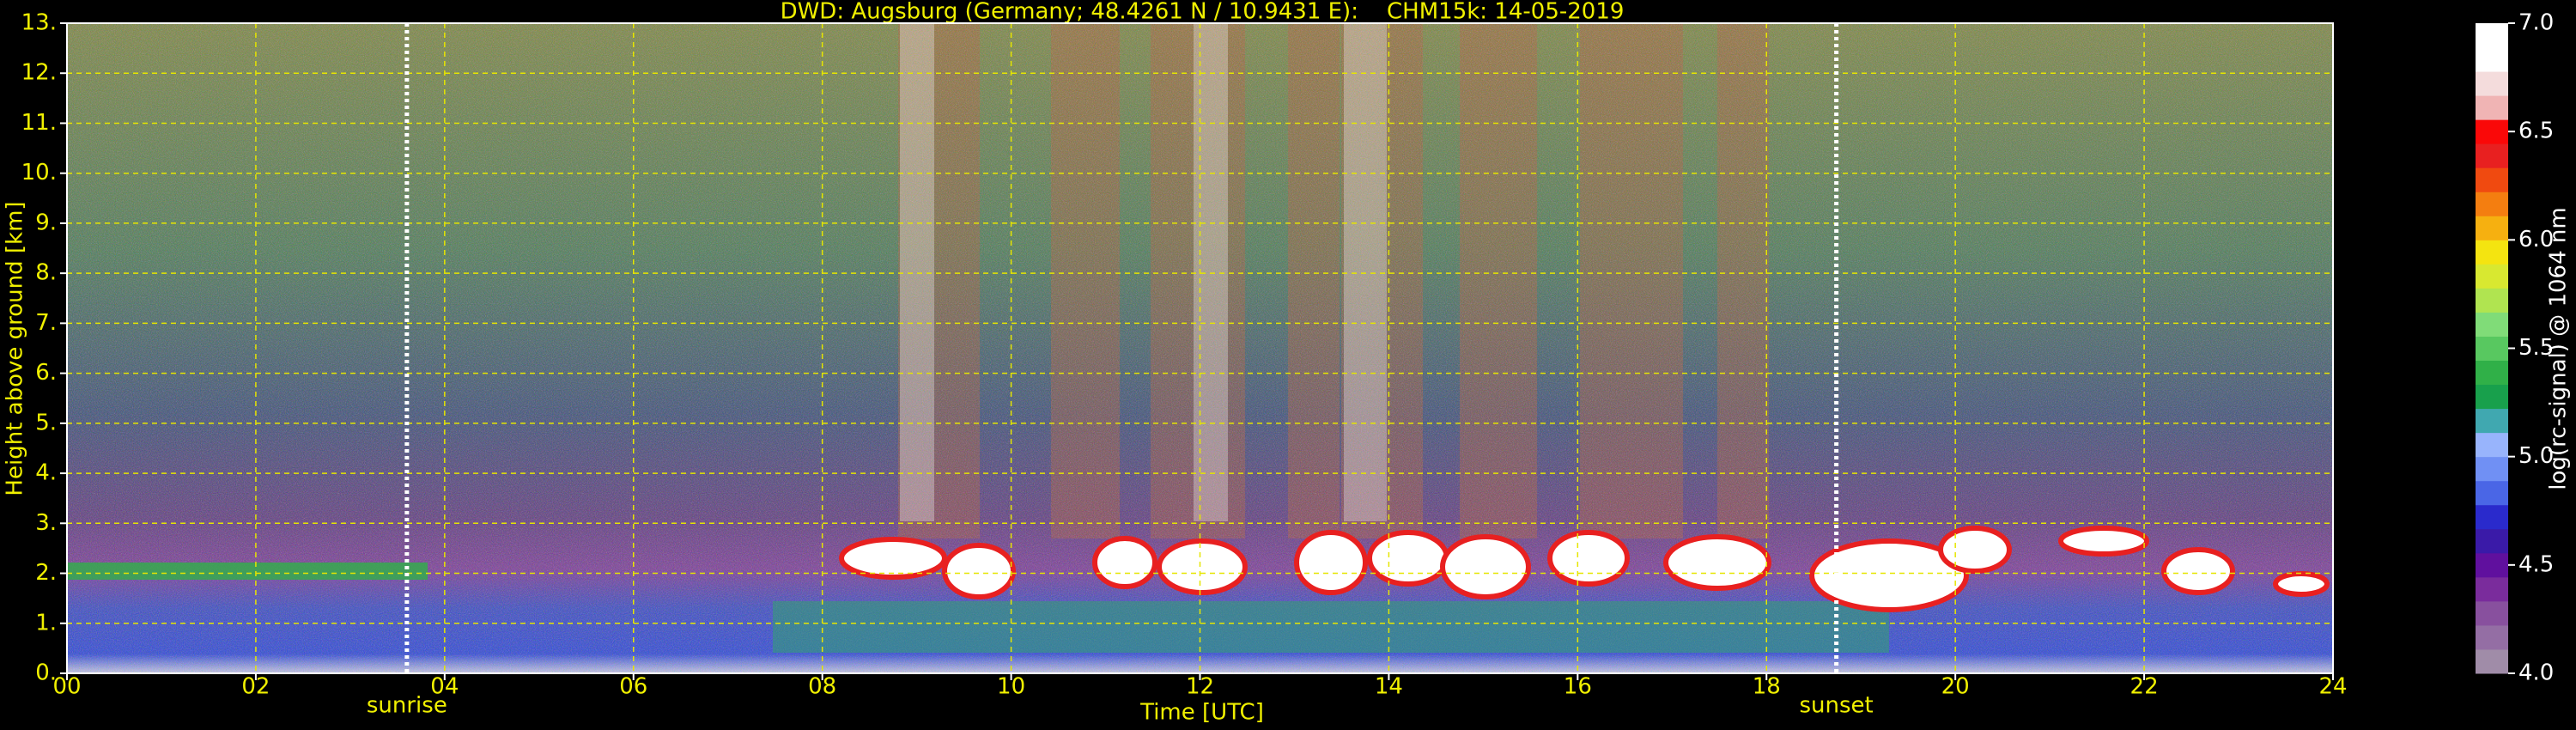  What do you see at coordinates (46, 422) in the screenshot?
I see `y-tick-label: 5.` at bounding box center [46, 422].